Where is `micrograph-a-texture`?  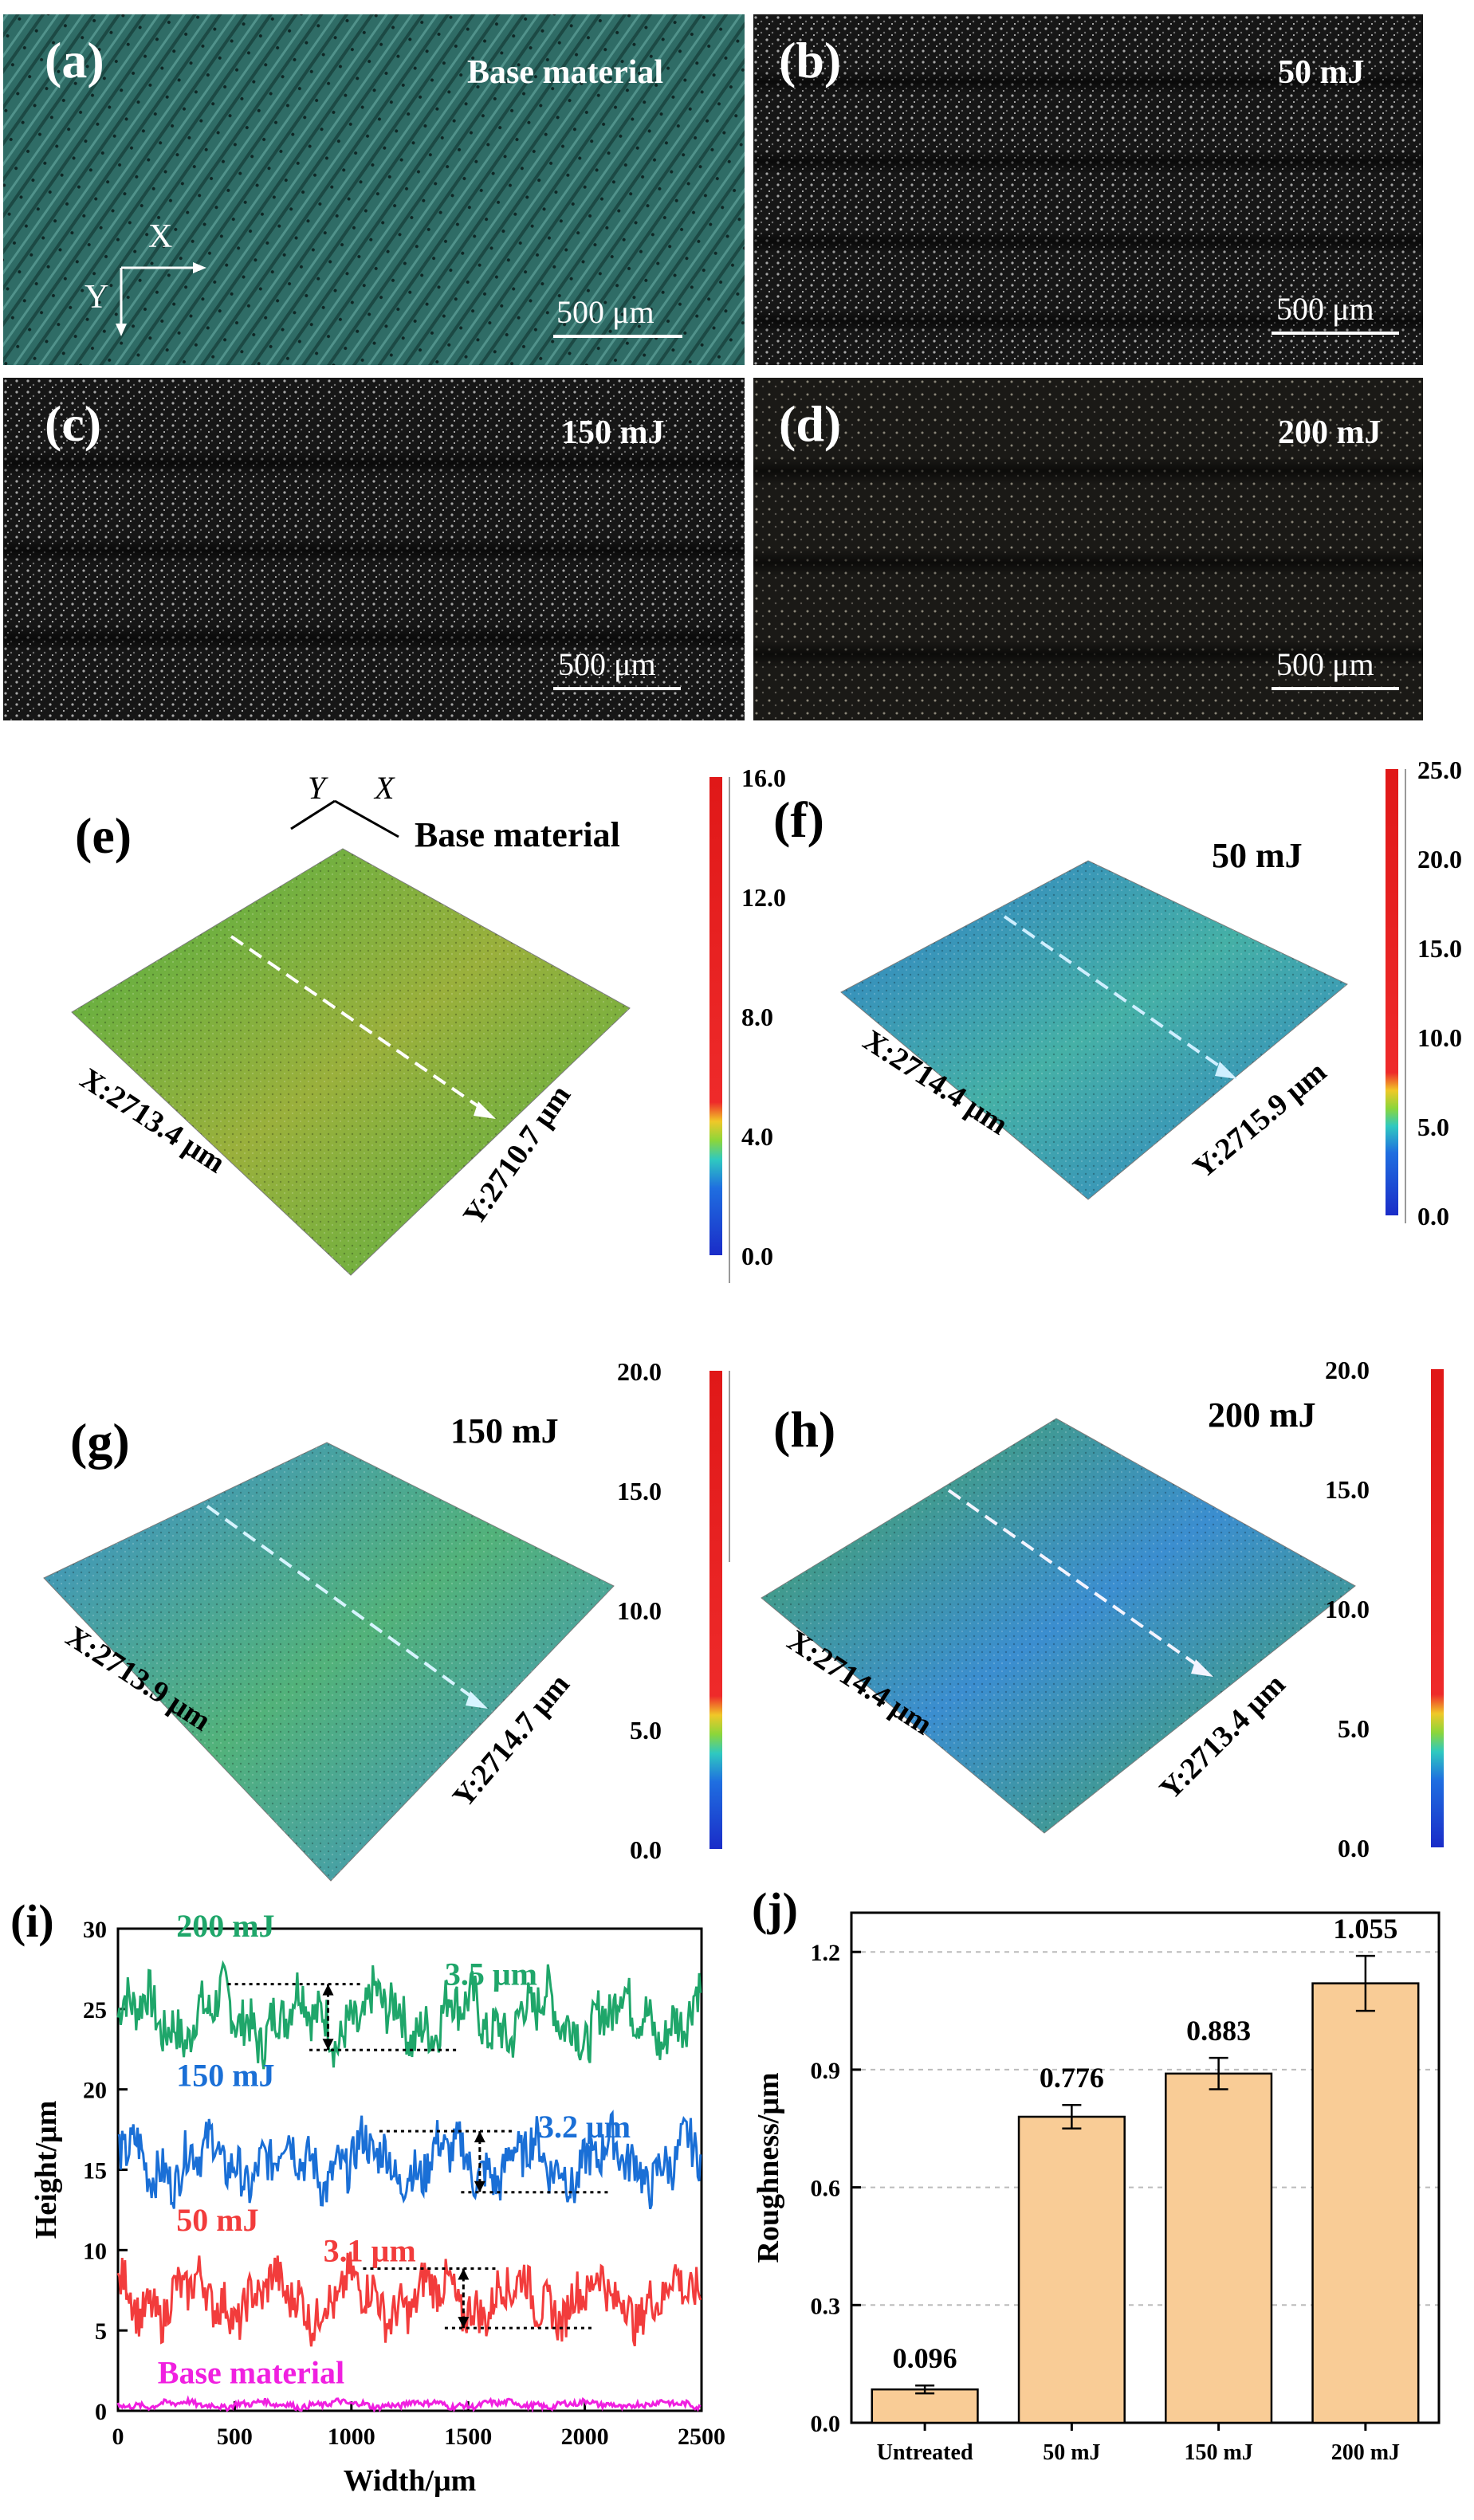 micrograph-a-texture is located at coordinates (374, 189).